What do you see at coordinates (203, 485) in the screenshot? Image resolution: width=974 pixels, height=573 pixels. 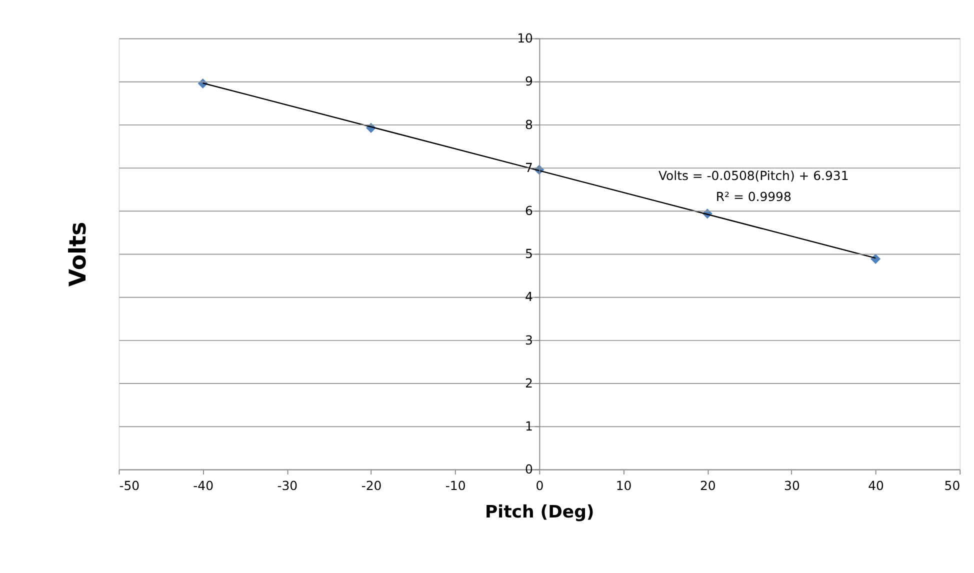 I see `x-tick-label: -40` at bounding box center [203, 485].